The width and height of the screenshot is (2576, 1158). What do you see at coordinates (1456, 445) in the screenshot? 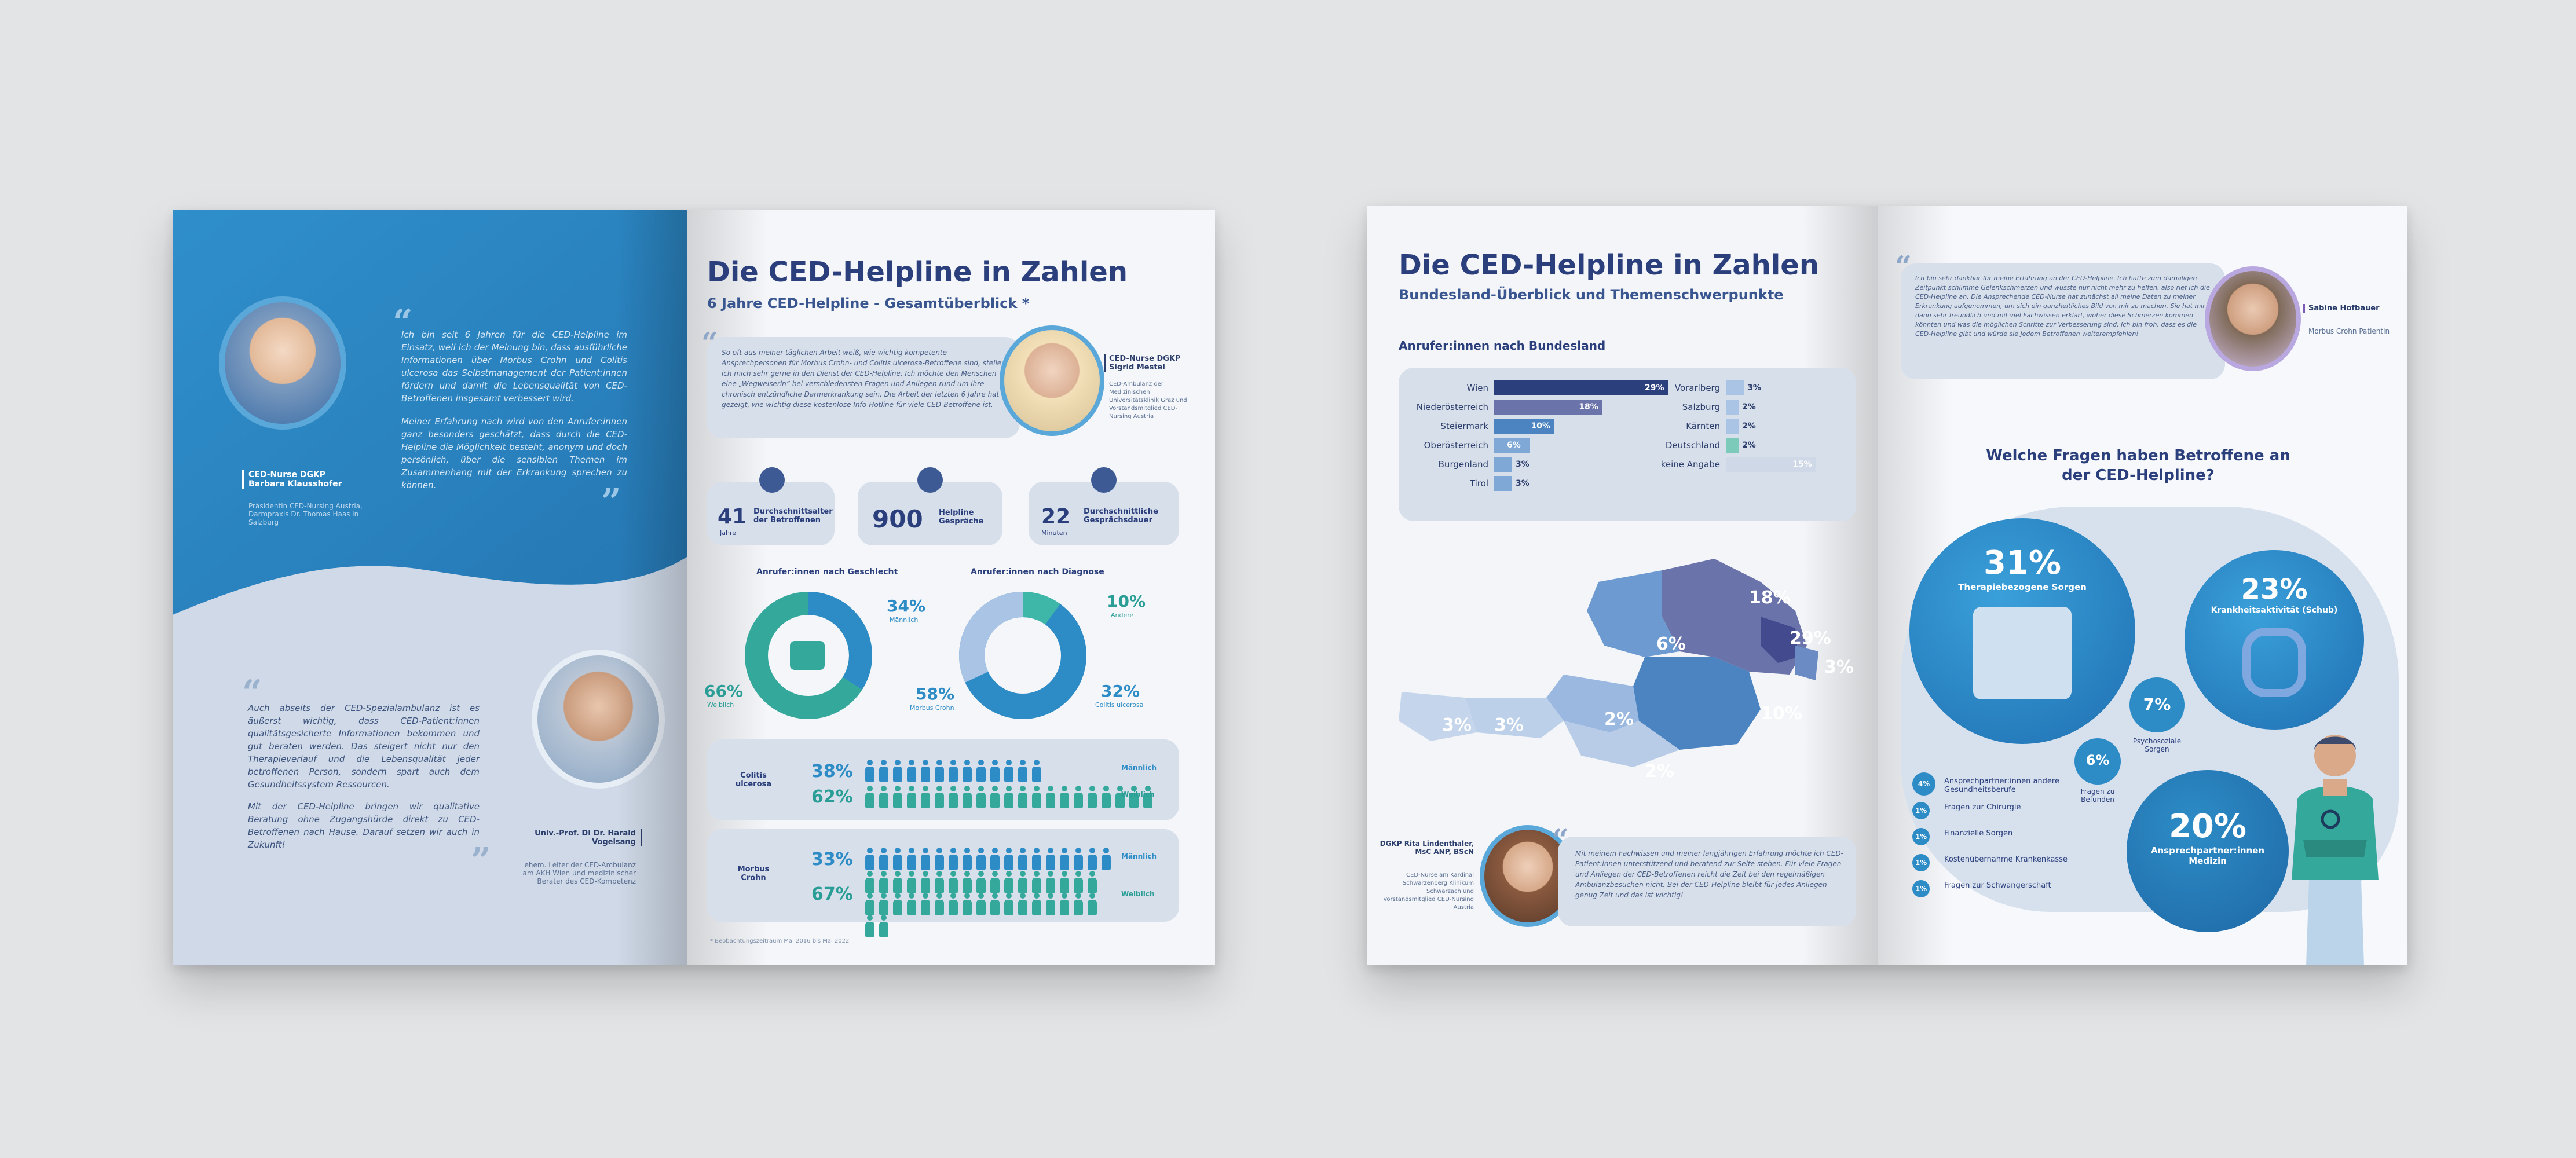
I see `bar-label: Oberösterreich` at bounding box center [1456, 445].